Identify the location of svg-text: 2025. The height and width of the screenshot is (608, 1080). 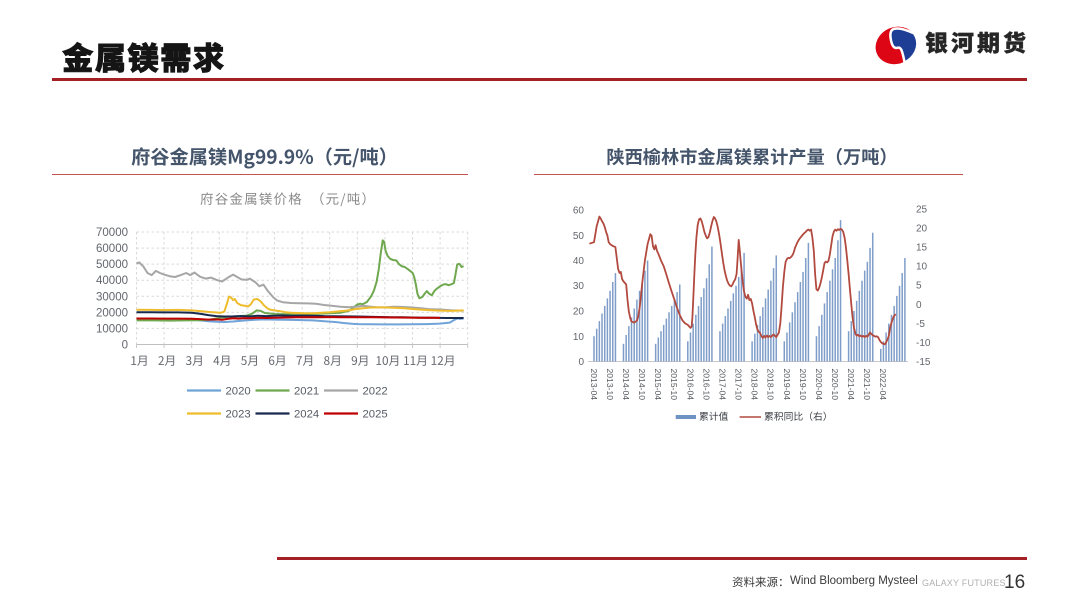
(375, 415).